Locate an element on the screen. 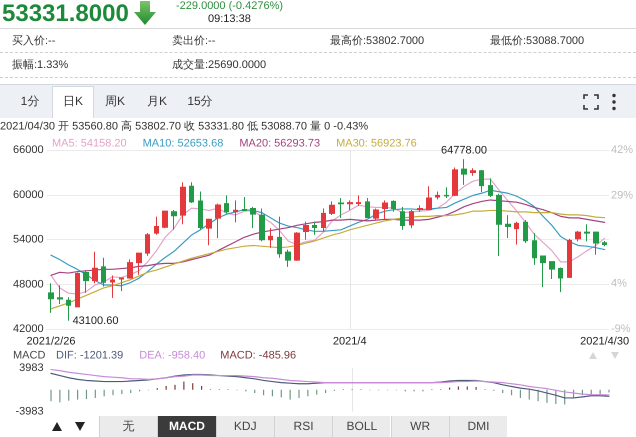  text: MACD: -485.96 is located at coordinates (258, 356).